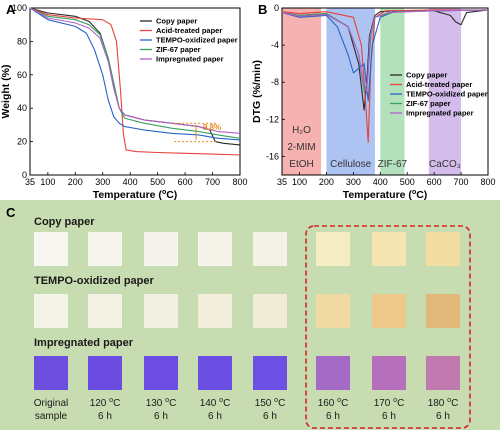  Describe the element at coordinates (443, 311) in the screenshot. I see `swatch-r1-c7` at that location.